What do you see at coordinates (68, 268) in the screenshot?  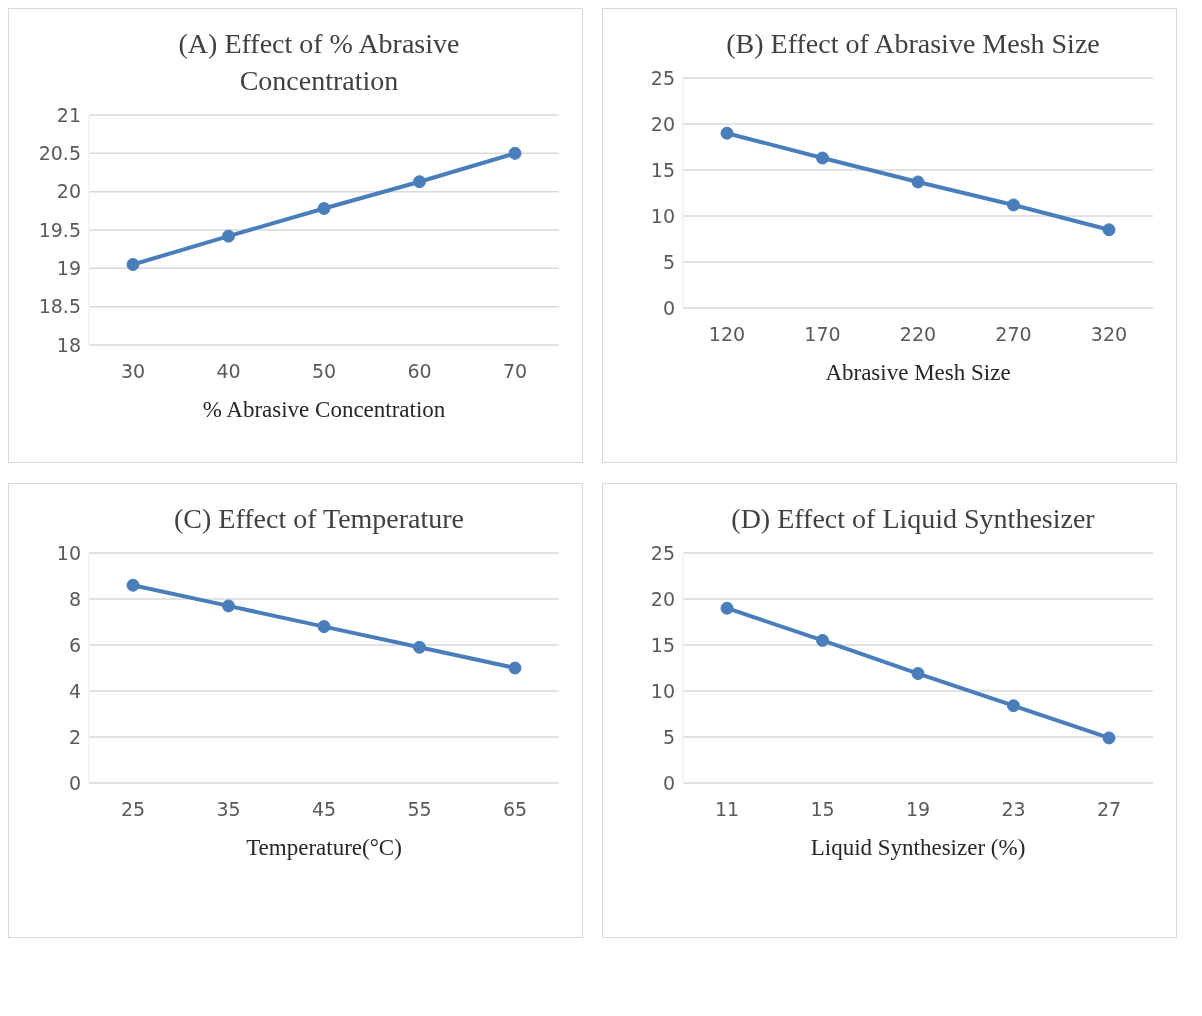 I see `y-tick-label: 19` at bounding box center [68, 268].